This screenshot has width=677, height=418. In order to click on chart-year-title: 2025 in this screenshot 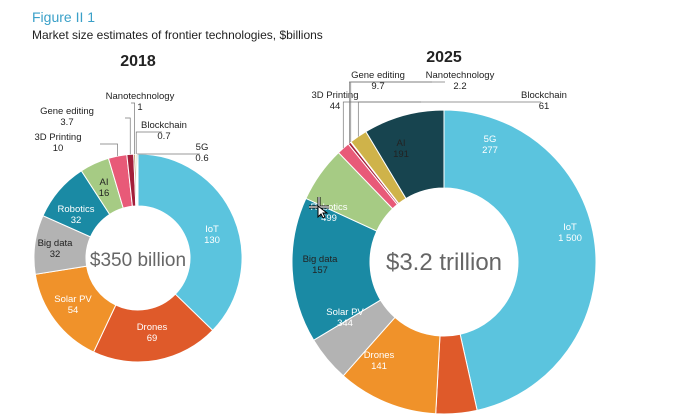, I will do `click(444, 57)`.